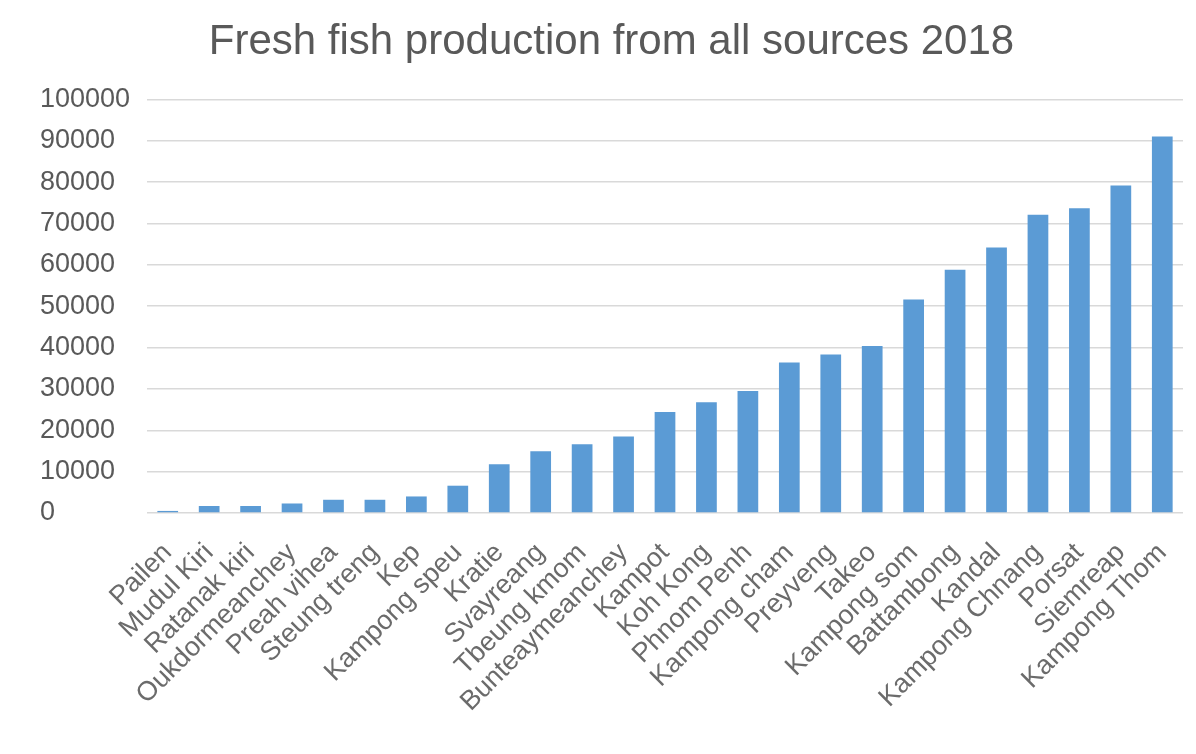 This screenshot has width=1196, height=754. Describe the element at coordinates (78, 304) in the screenshot. I see `y-tick-label: 50000` at that location.